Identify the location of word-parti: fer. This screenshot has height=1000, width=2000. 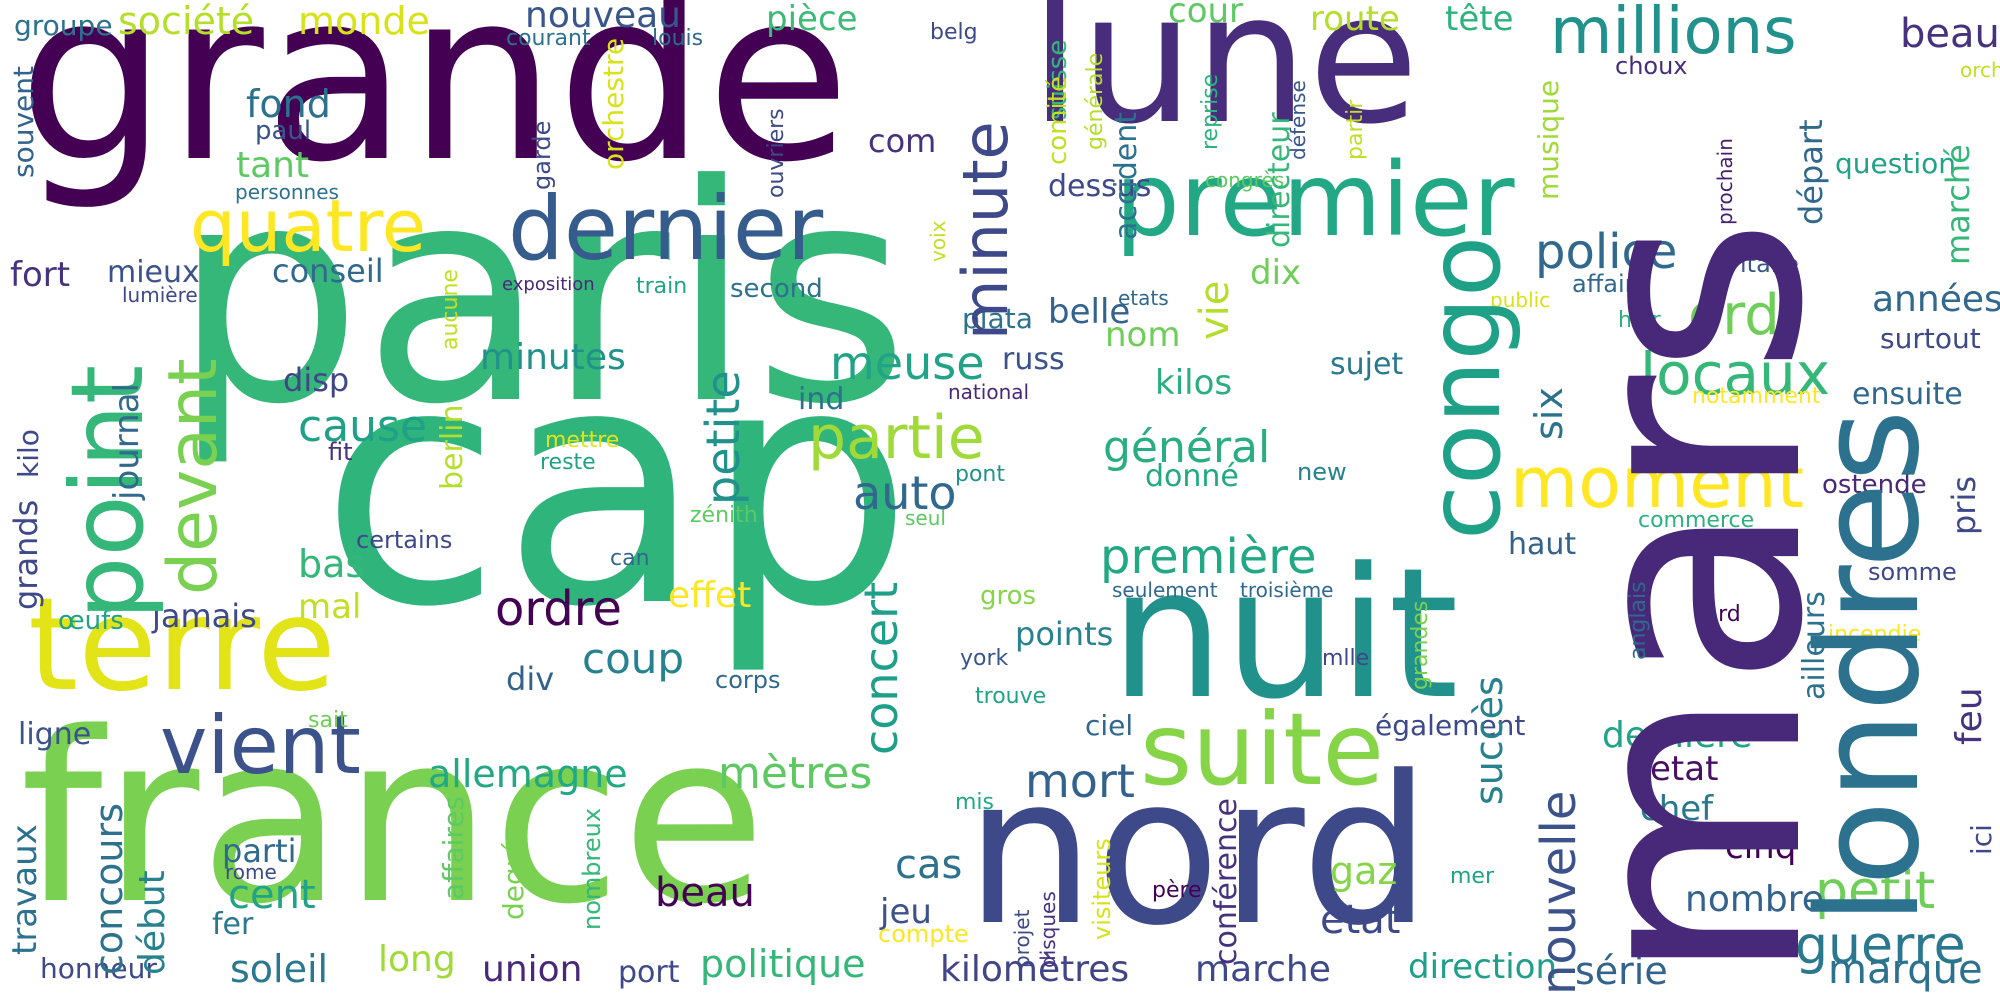
(233, 924).